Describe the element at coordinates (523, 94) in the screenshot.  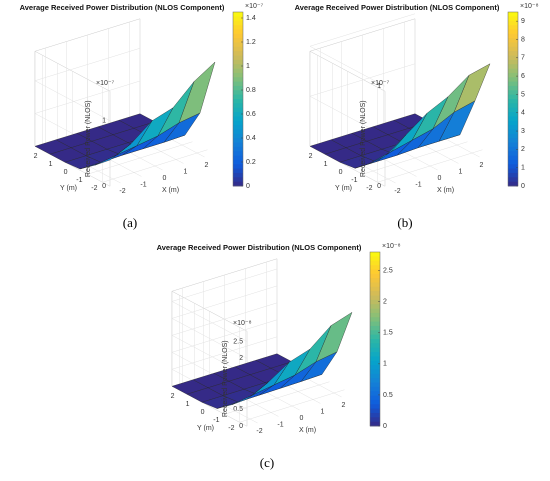
I see `colorbar-tick-label: 5` at that location.